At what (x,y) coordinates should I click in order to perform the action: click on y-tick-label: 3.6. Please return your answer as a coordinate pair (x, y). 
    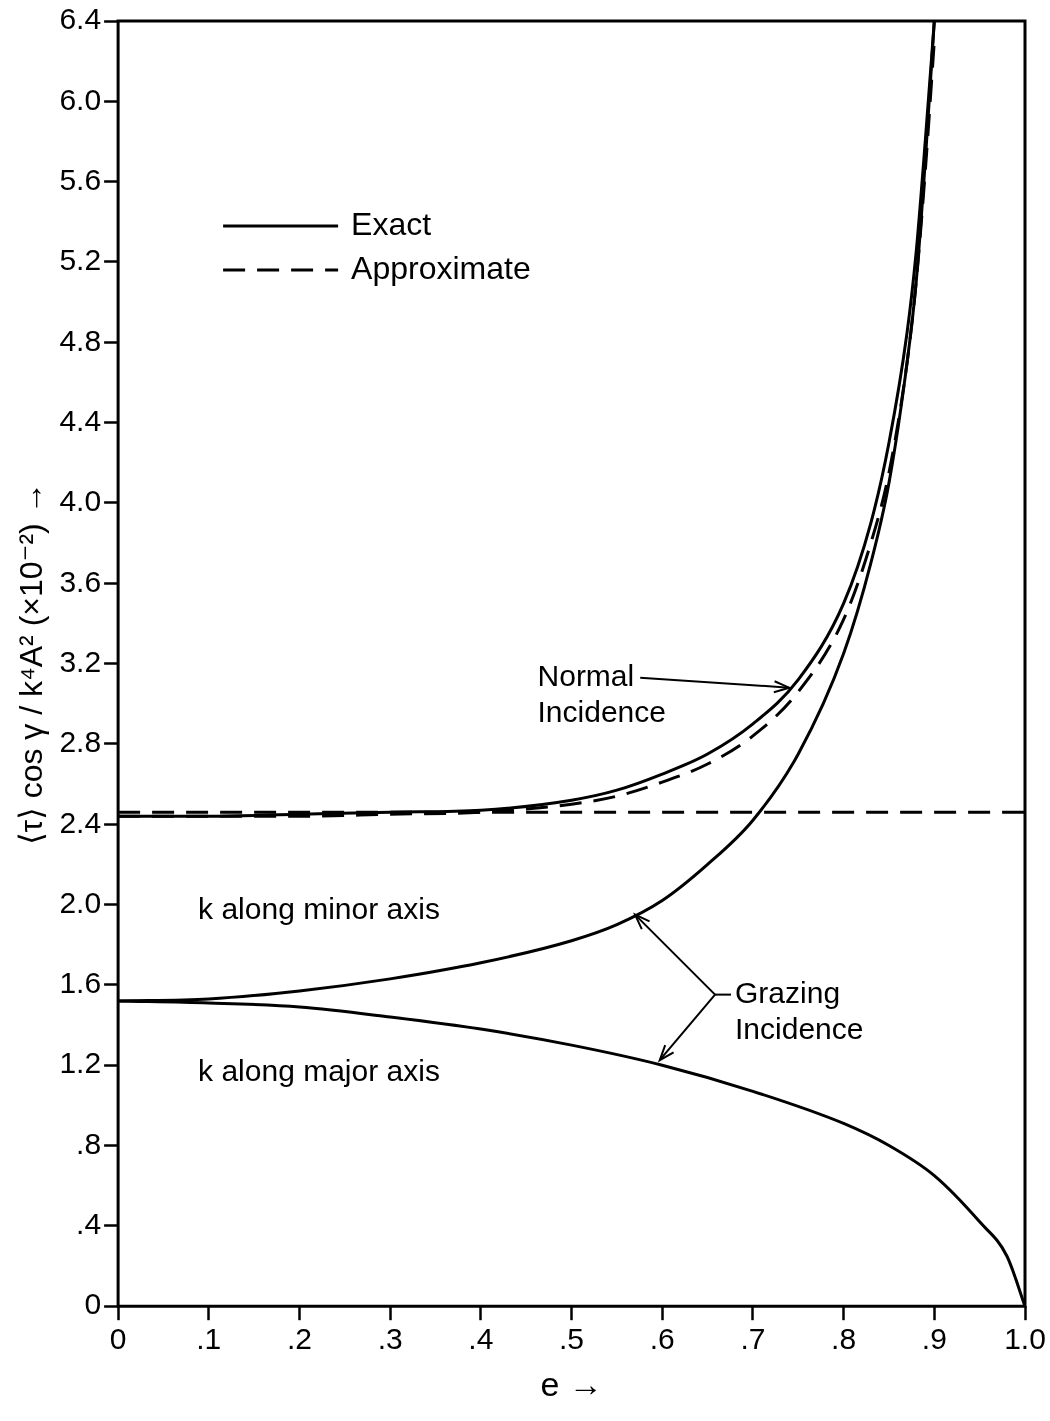
    Looking at the image, I should click on (80, 581).